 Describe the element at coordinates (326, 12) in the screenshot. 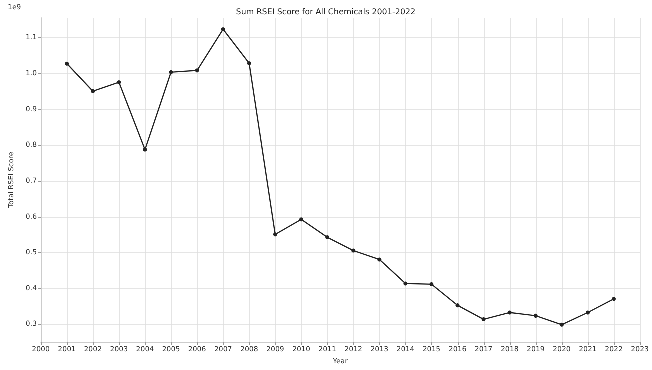

I see `chart-title: Sum RSEI Score for All Chemicals 2001-2022` at that location.